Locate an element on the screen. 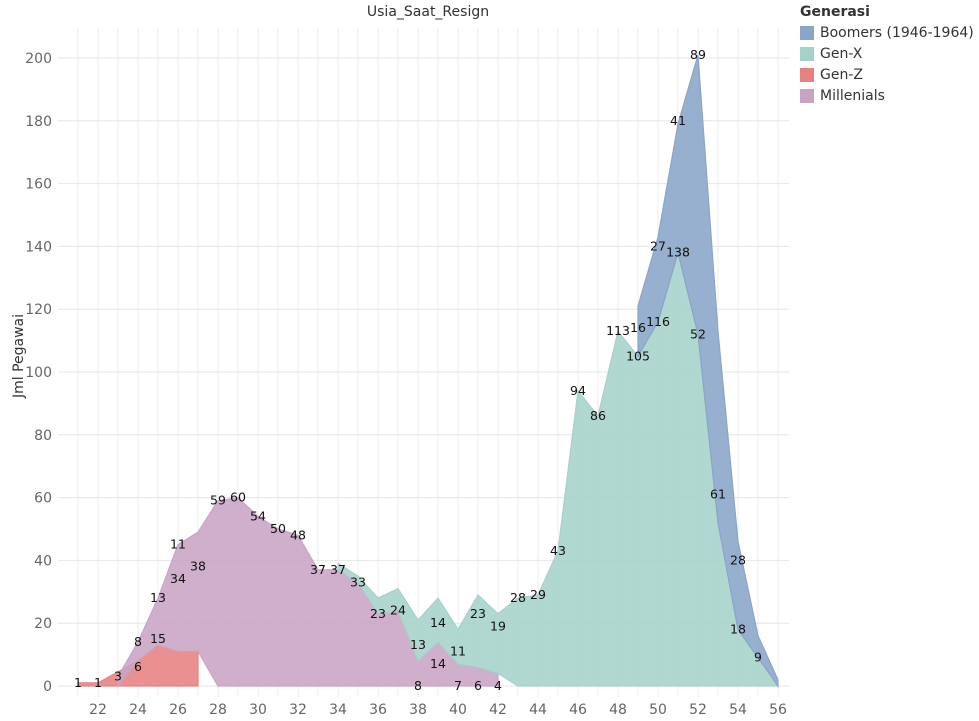 This screenshot has width=979, height=721. data-label: 116 is located at coordinates (658, 321).